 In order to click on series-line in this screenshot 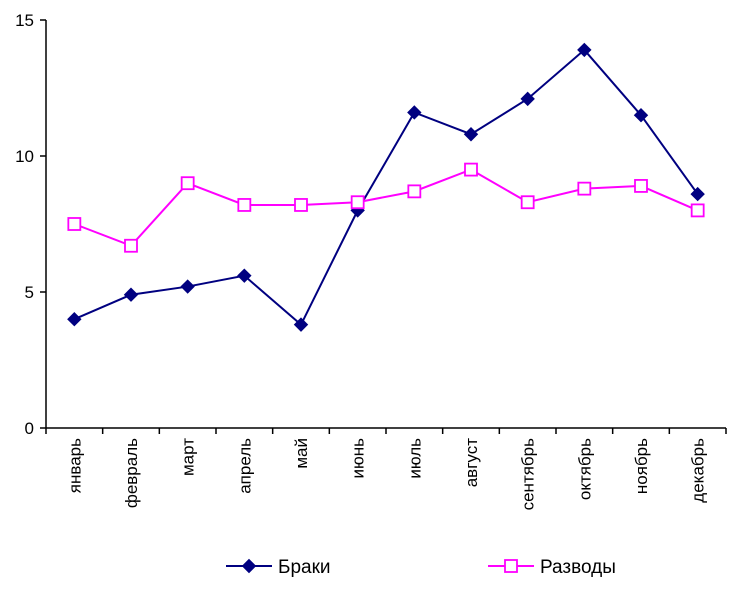, I will do `click(386, 207)`.